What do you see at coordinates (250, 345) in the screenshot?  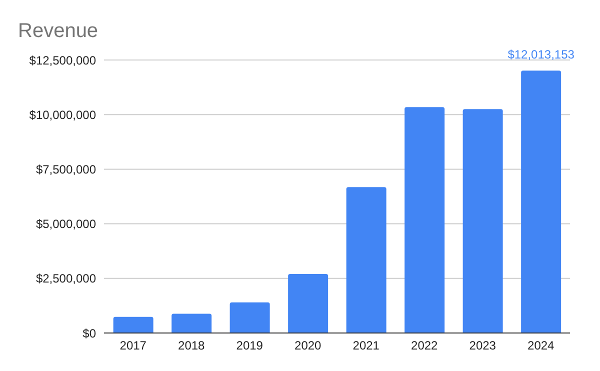 I see `x-tick-label: 2019` at bounding box center [250, 345].